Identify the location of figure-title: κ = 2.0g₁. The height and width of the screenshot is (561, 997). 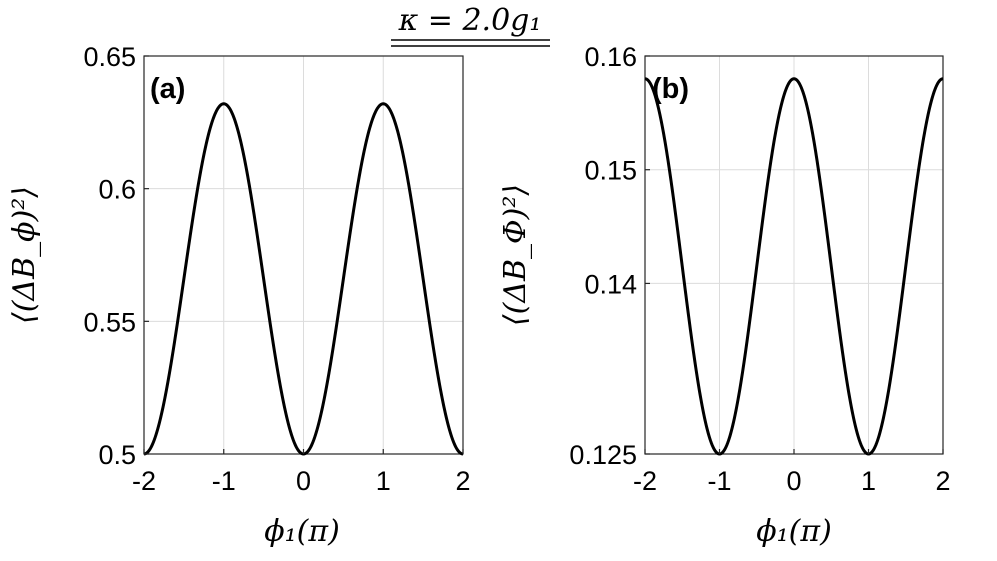
(470, 20).